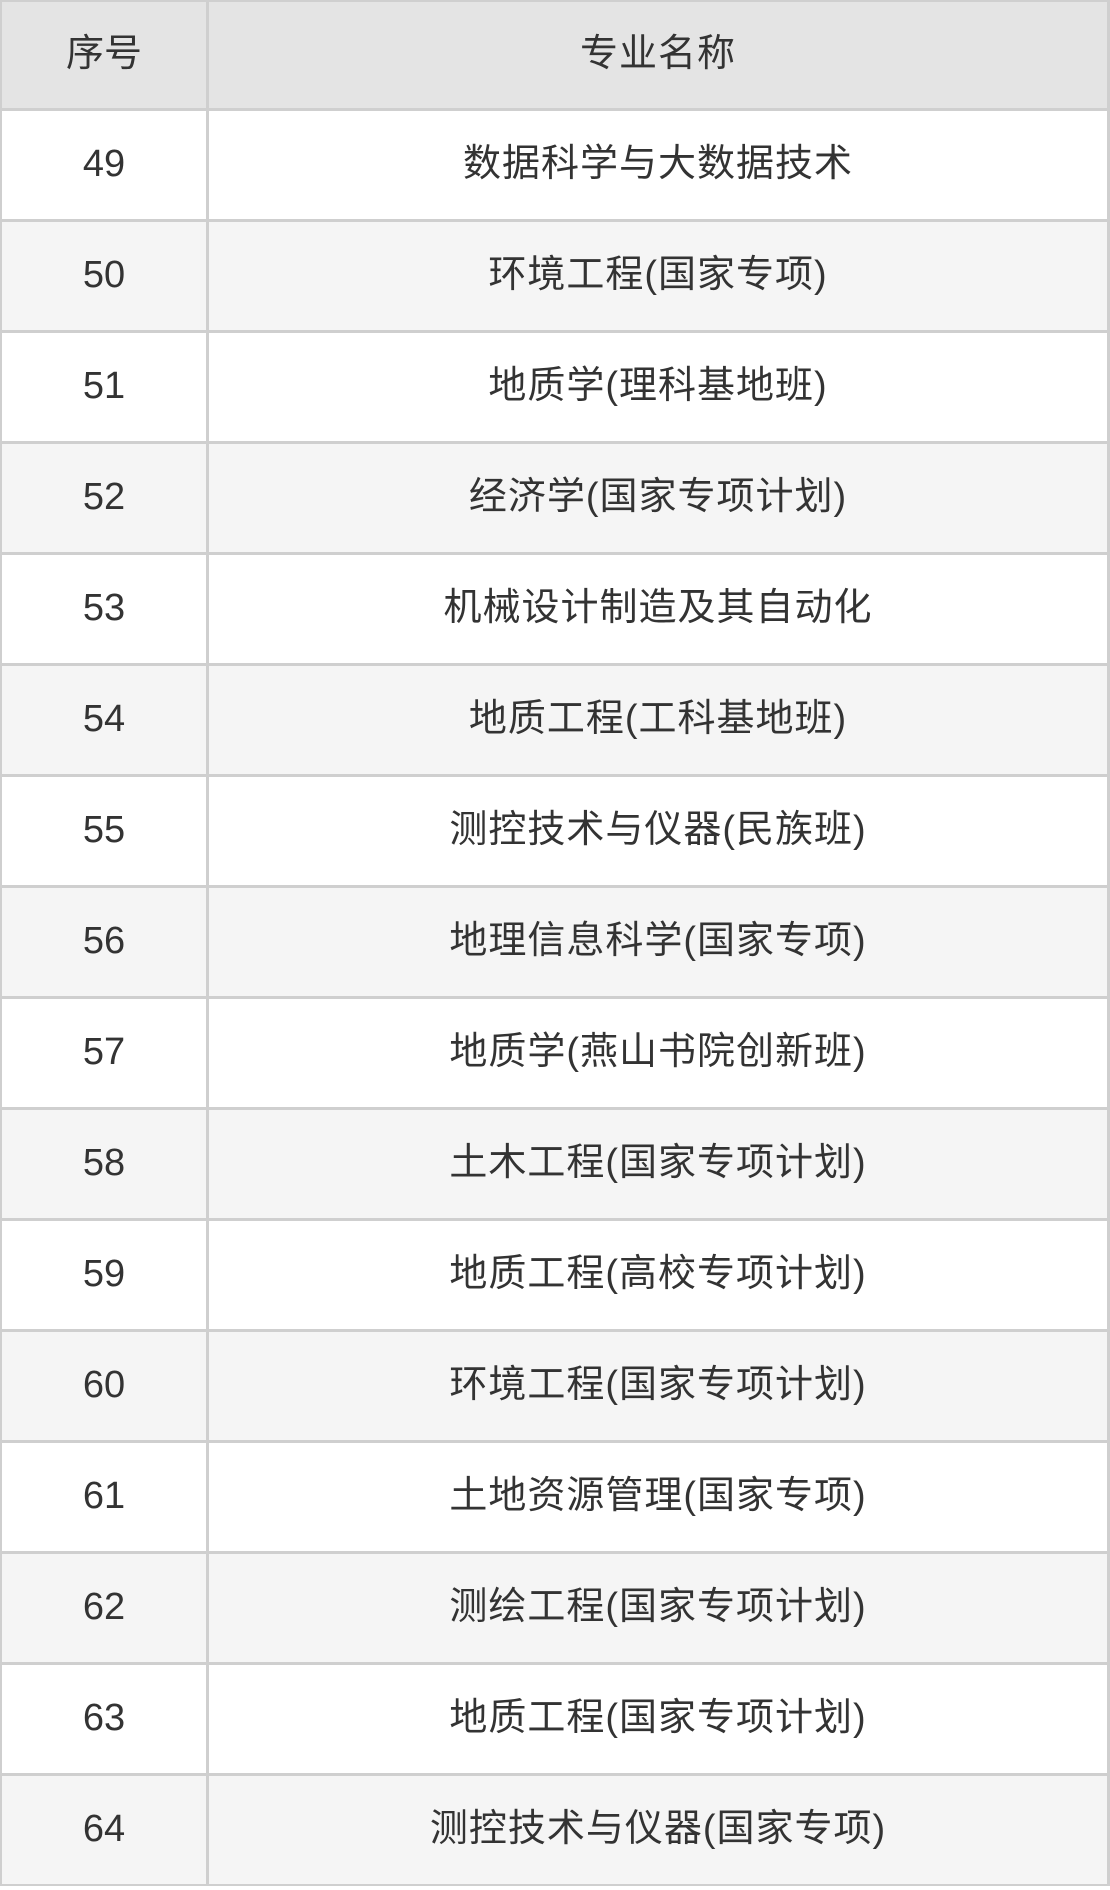 This screenshot has width=1110, height=1890. I want to click on cell-index: 56, so click(104, 942).